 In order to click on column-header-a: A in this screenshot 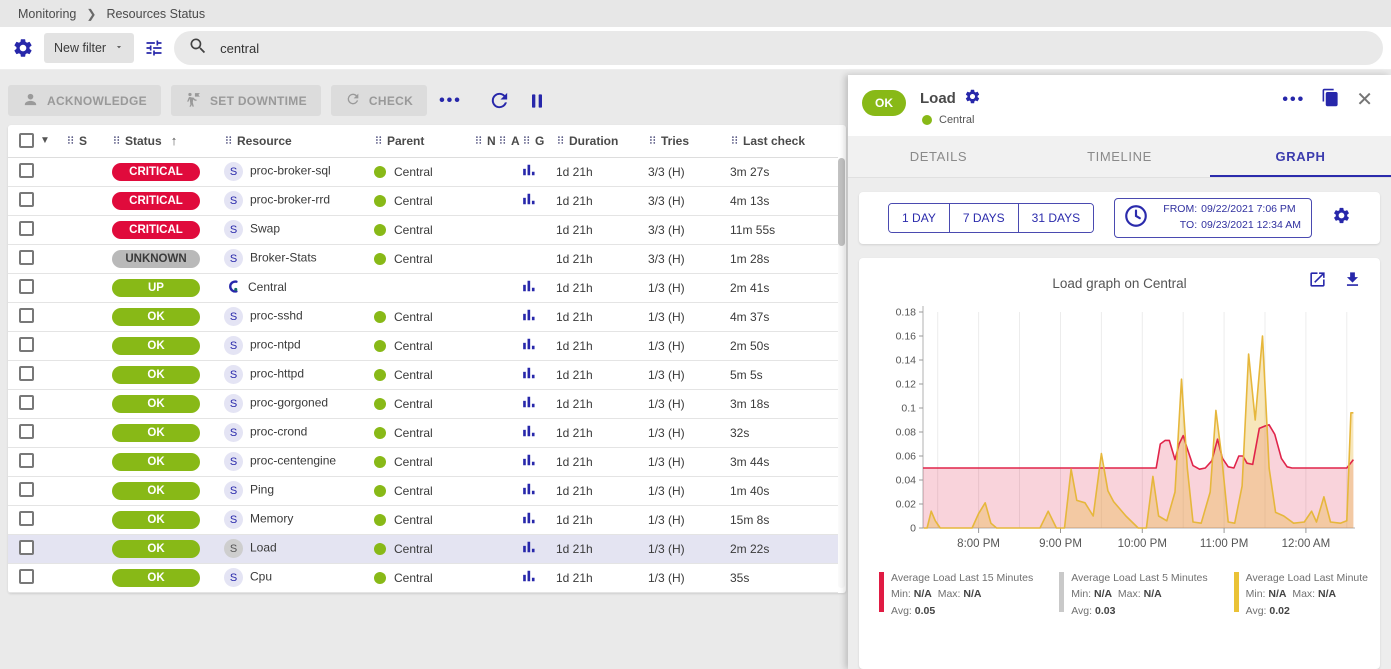, I will do `click(510, 141)`.